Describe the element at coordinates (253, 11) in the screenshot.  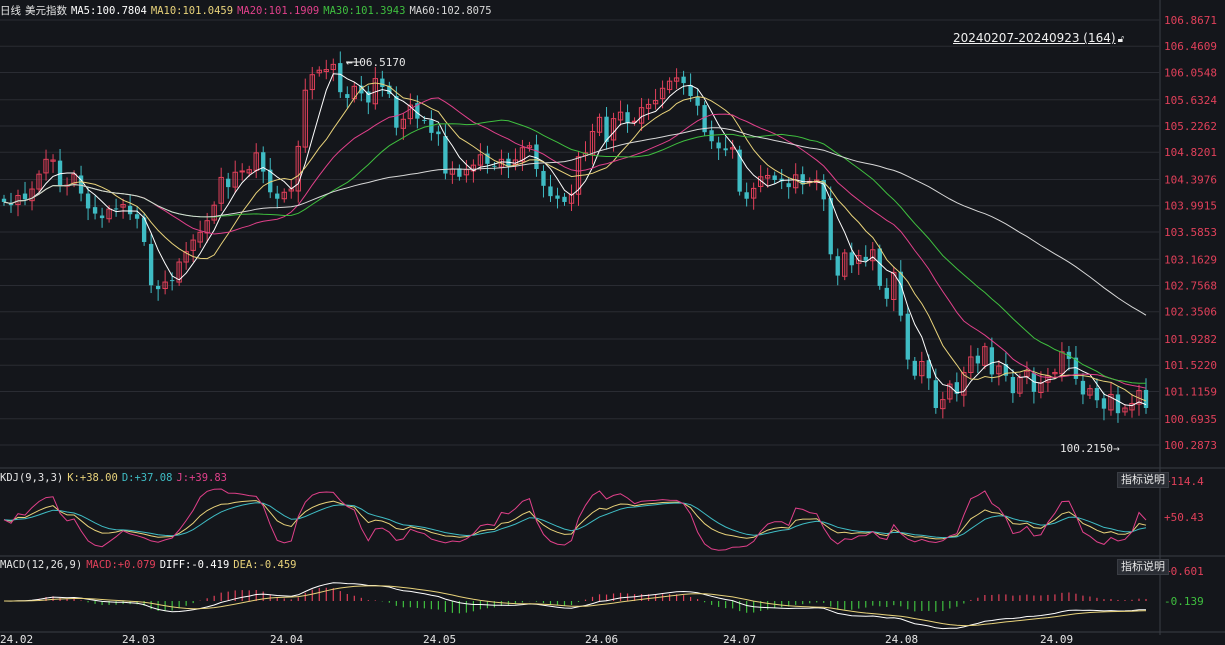
I see `ma20-label: MA20:` at that location.